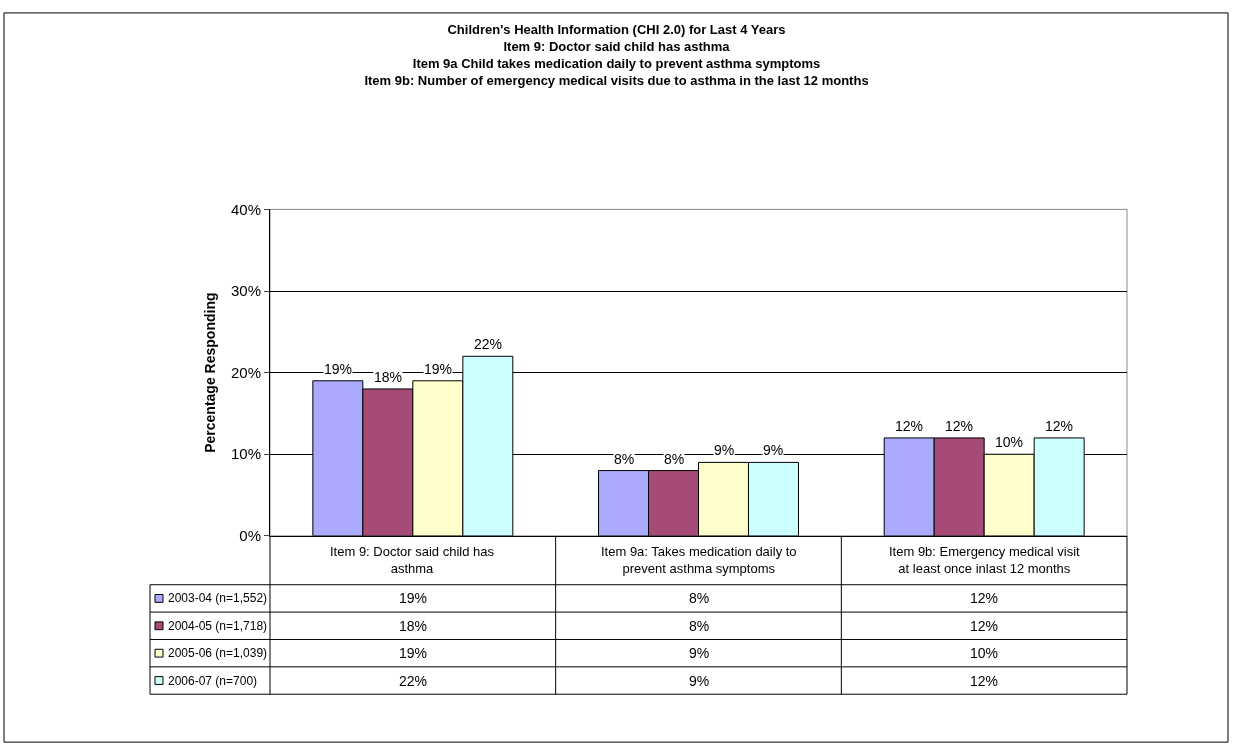 This screenshot has width=1233, height=755. I want to click on x-tick-label: Item 9: Doctor said child has asthma, so click(412, 560).